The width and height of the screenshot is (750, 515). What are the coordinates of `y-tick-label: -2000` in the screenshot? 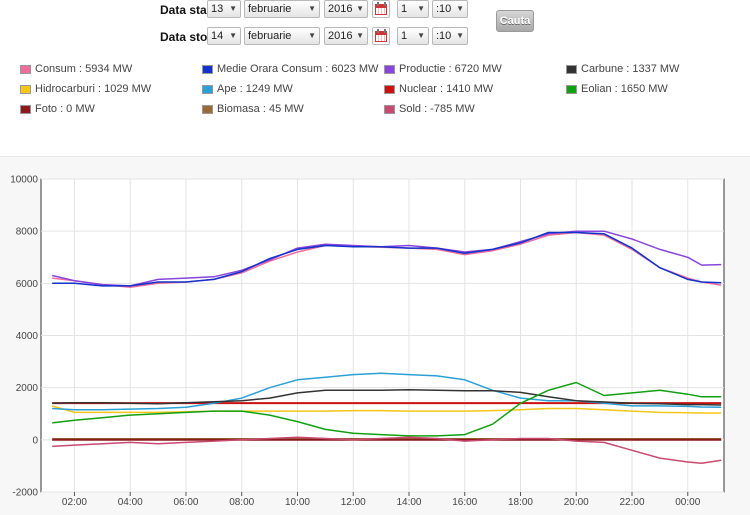 It's located at (25, 493).